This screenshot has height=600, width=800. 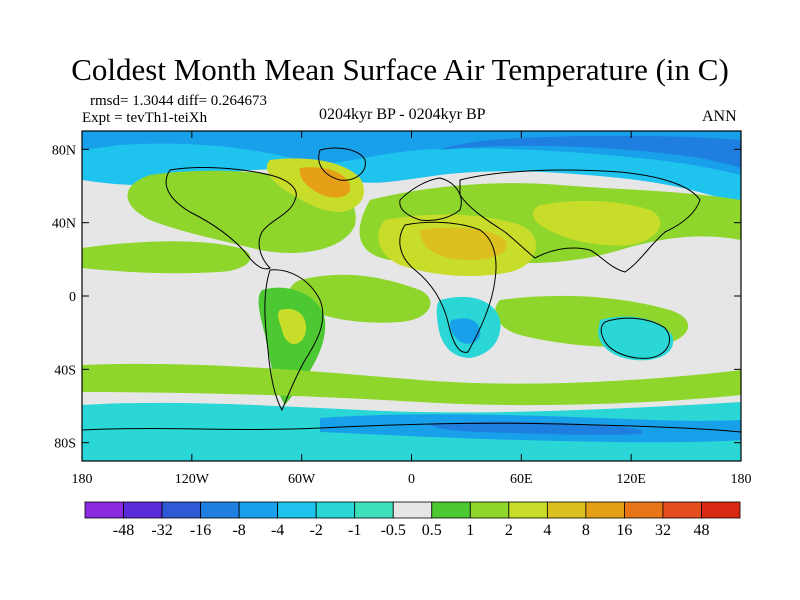 What do you see at coordinates (521, 479) in the screenshot?
I see `lon-tick-label: 60E` at bounding box center [521, 479].